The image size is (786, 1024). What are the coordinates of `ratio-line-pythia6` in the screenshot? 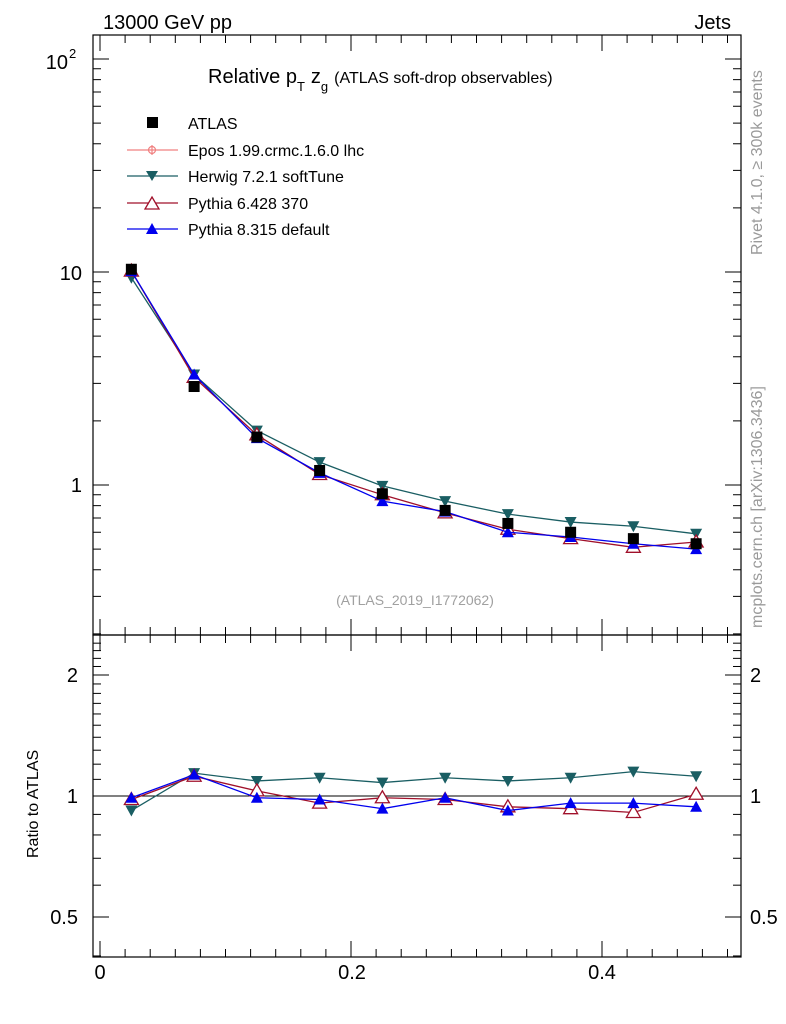 It's located at (414, 794).